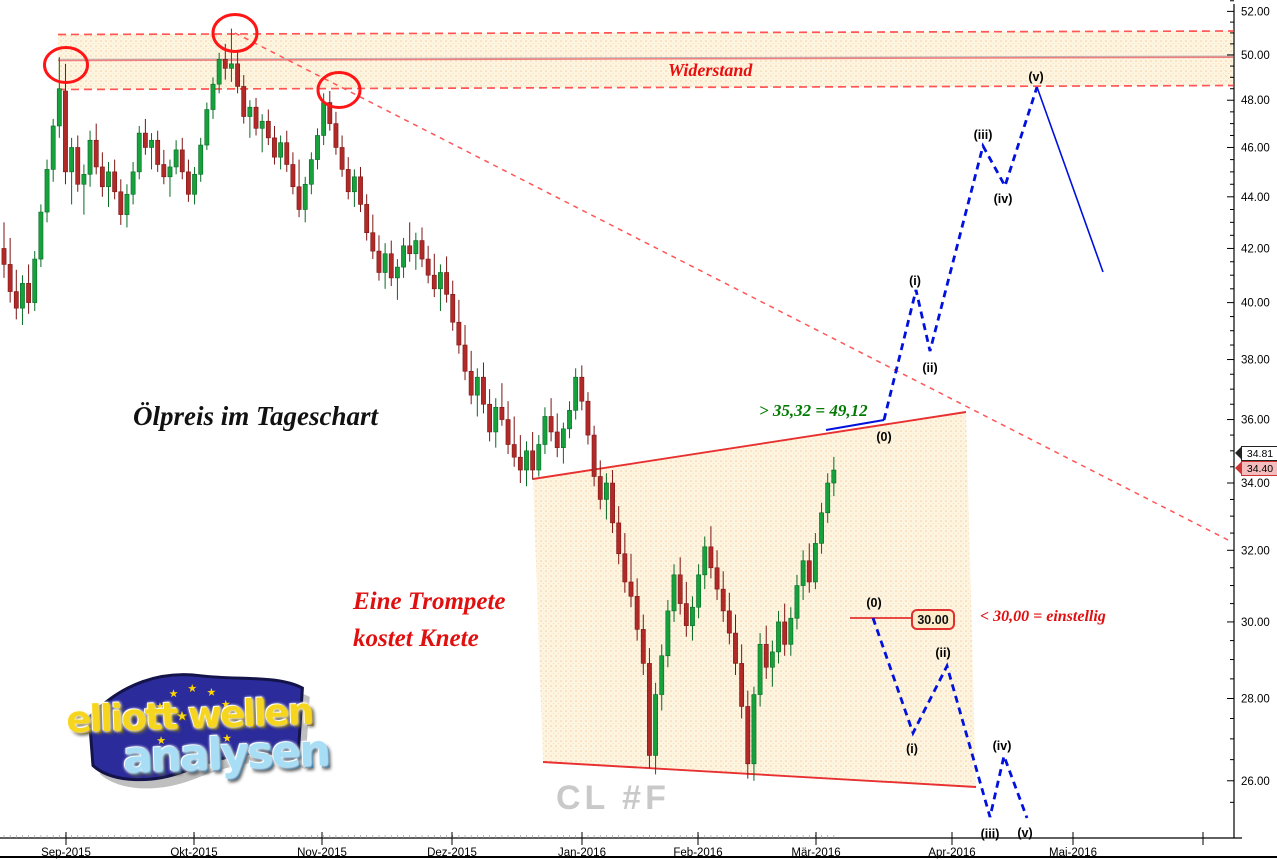 The height and width of the screenshot is (860, 1277). I want to click on wave-label: (iii), so click(990, 834).